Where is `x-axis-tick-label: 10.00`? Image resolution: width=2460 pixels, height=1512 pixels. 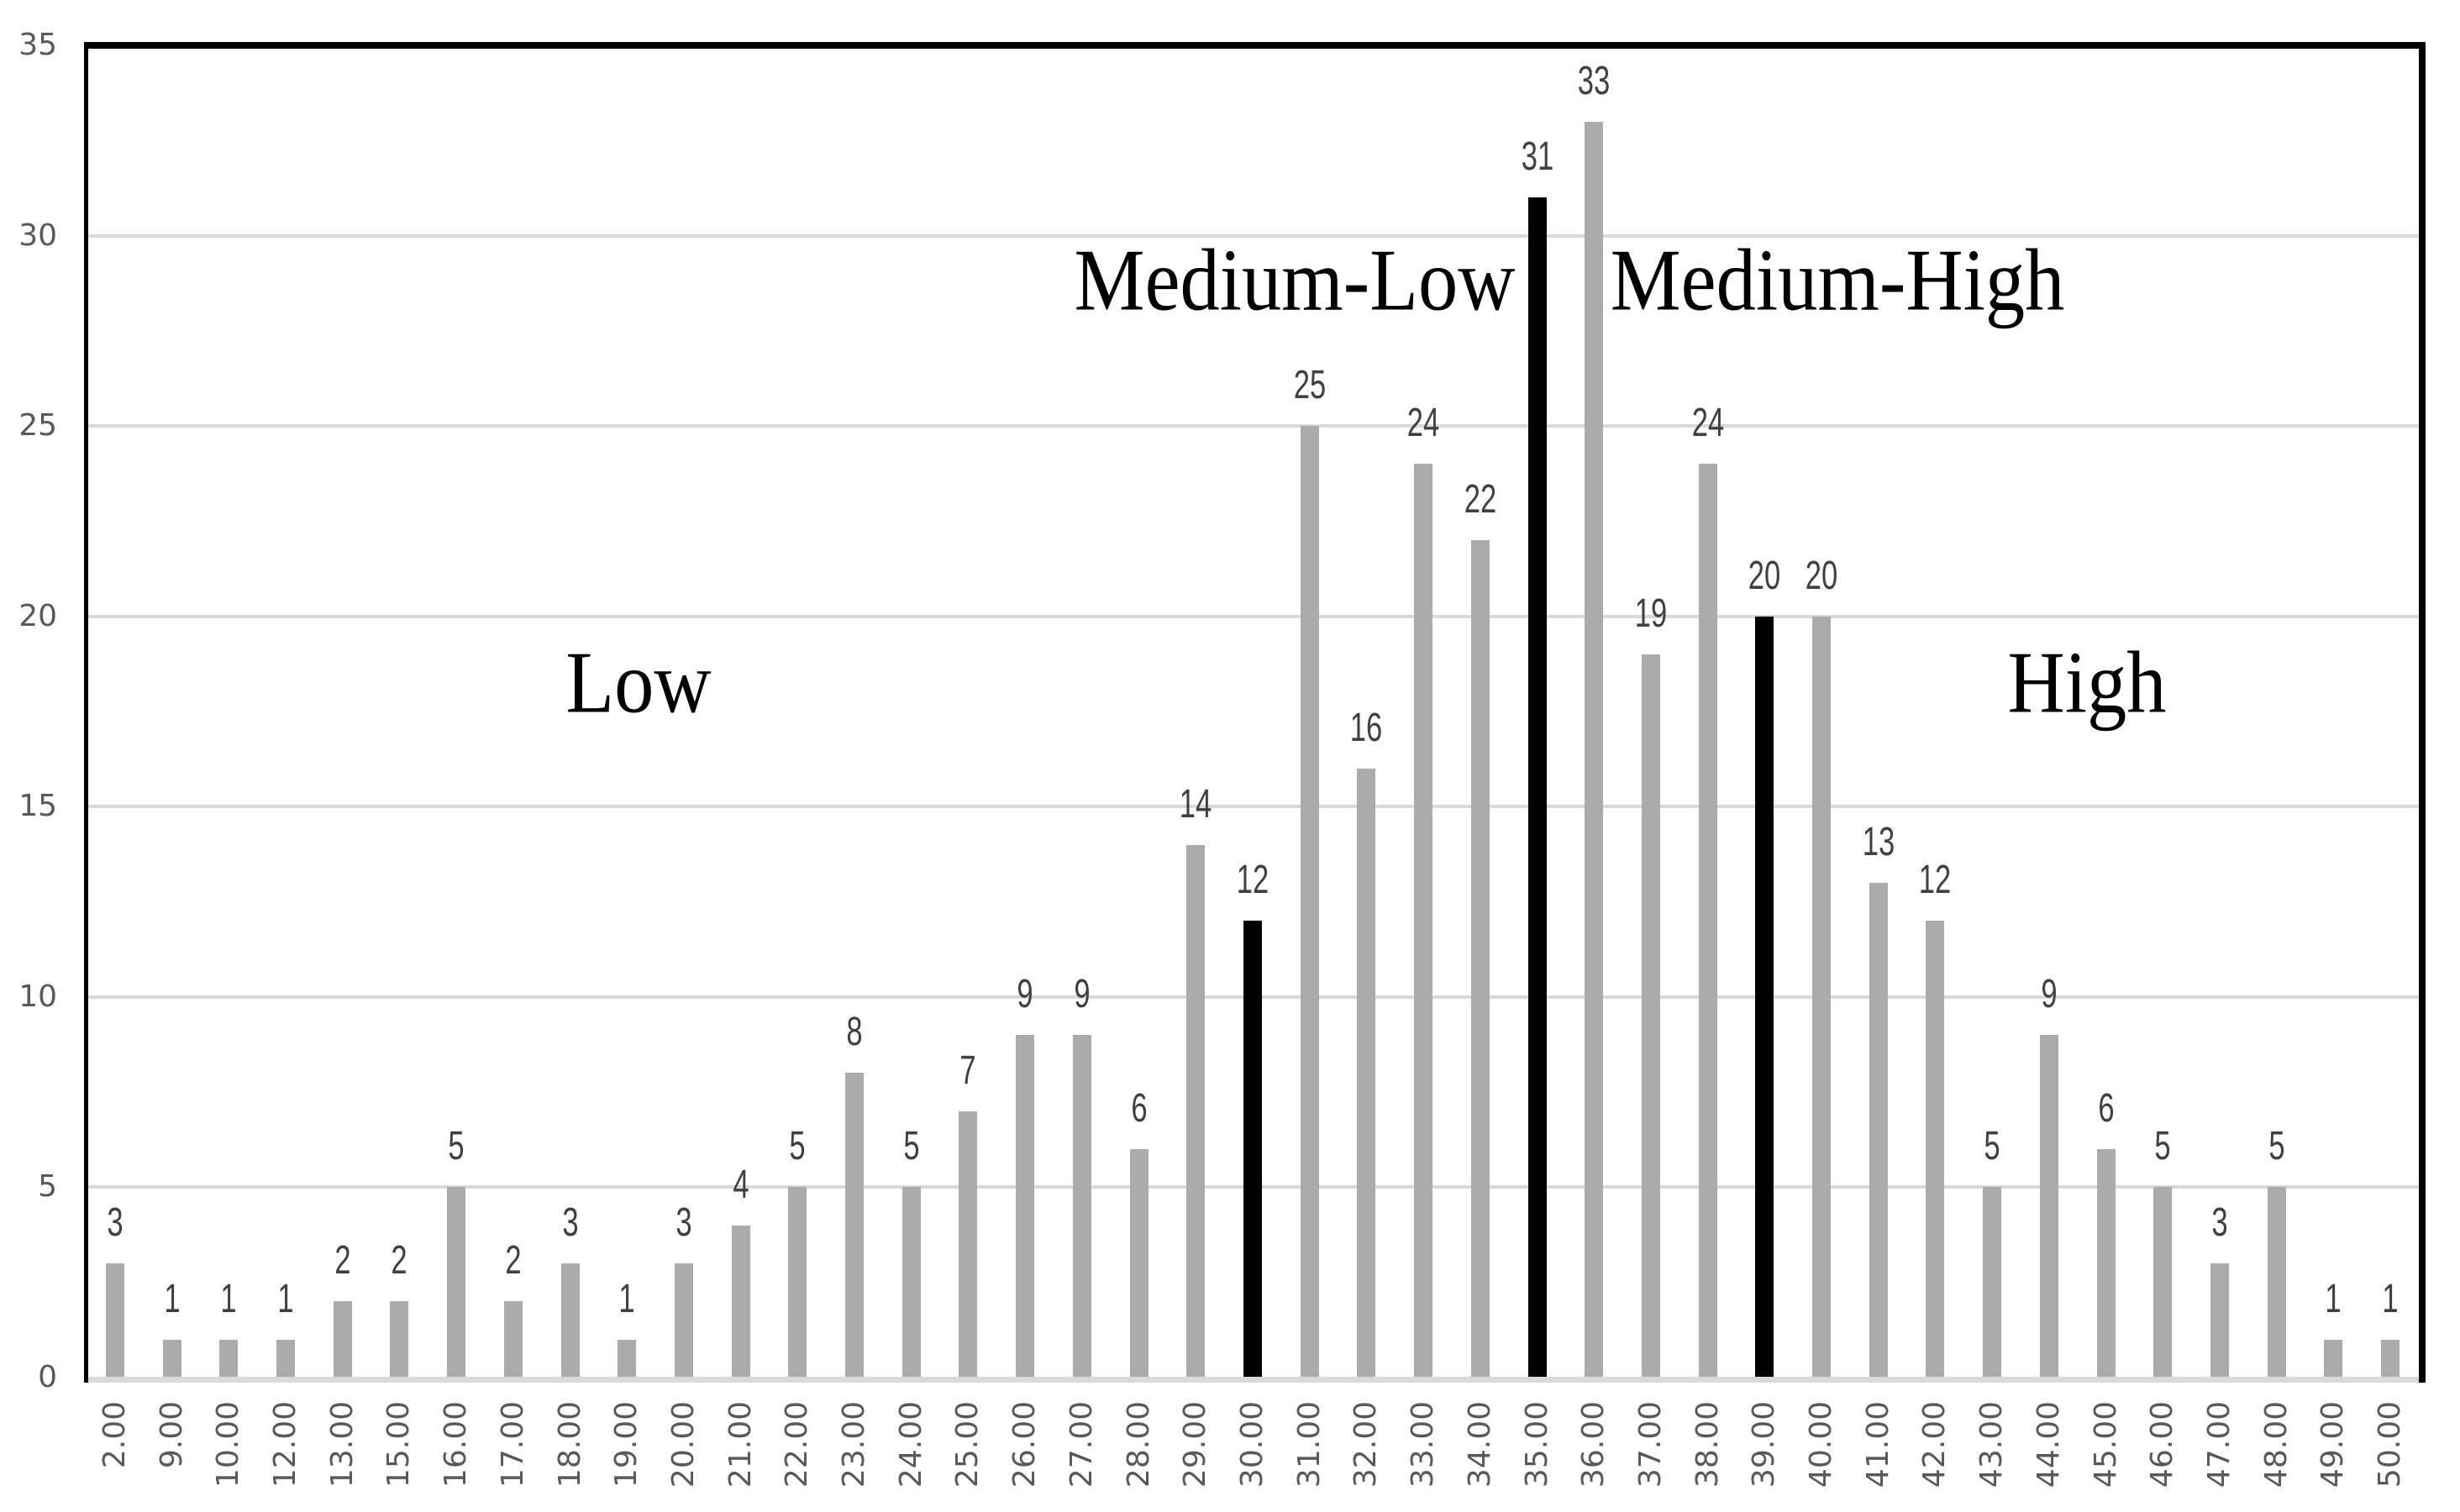
x-axis-tick-label: 10.00 is located at coordinates (228, 1444).